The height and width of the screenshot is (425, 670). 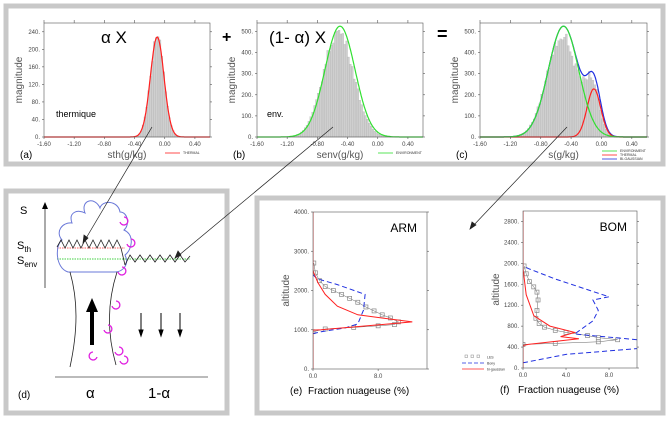 I want to click on panel-label-d: (d), so click(x=24, y=395).